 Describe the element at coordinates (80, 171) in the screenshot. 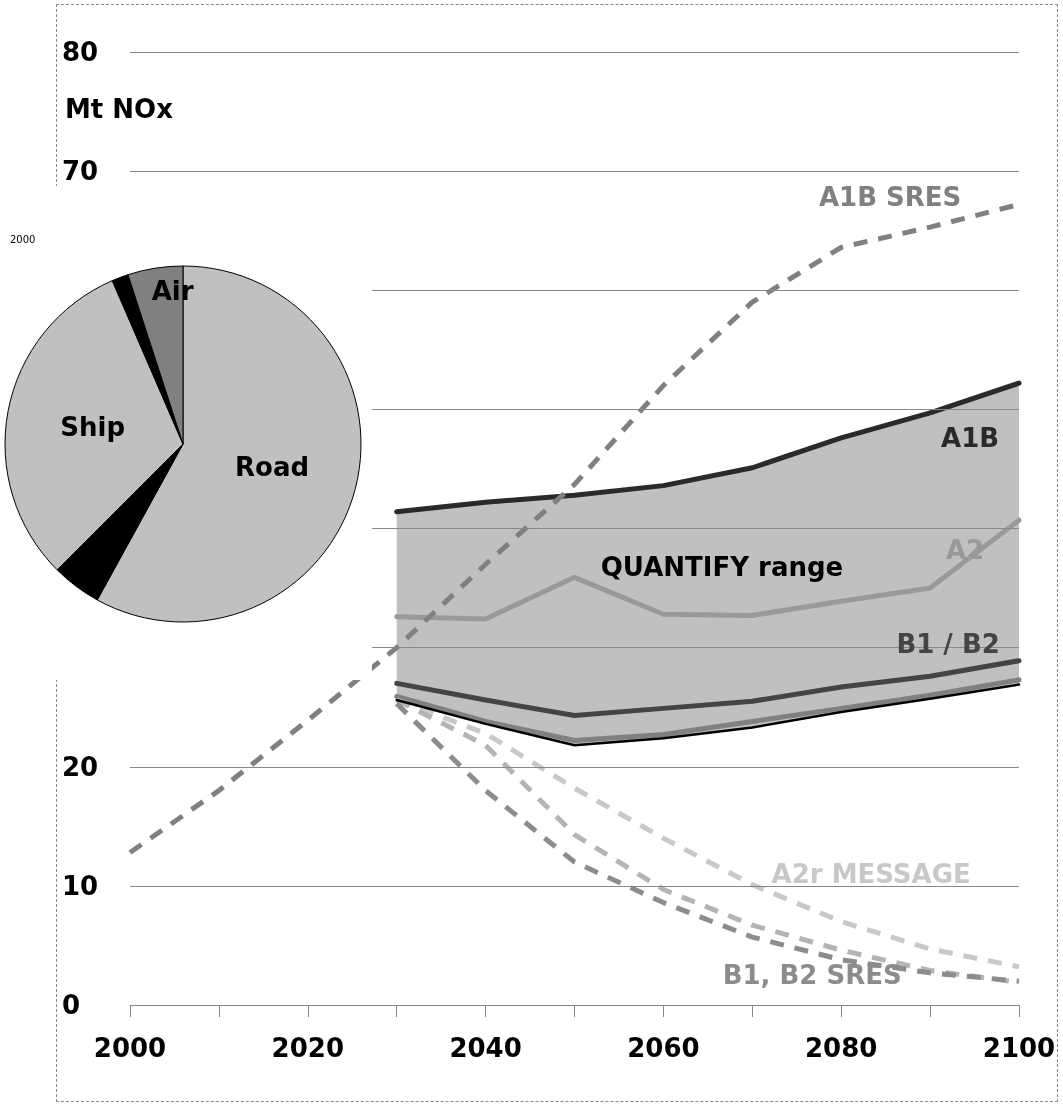

I see `y-tick-label: 70` at that location.